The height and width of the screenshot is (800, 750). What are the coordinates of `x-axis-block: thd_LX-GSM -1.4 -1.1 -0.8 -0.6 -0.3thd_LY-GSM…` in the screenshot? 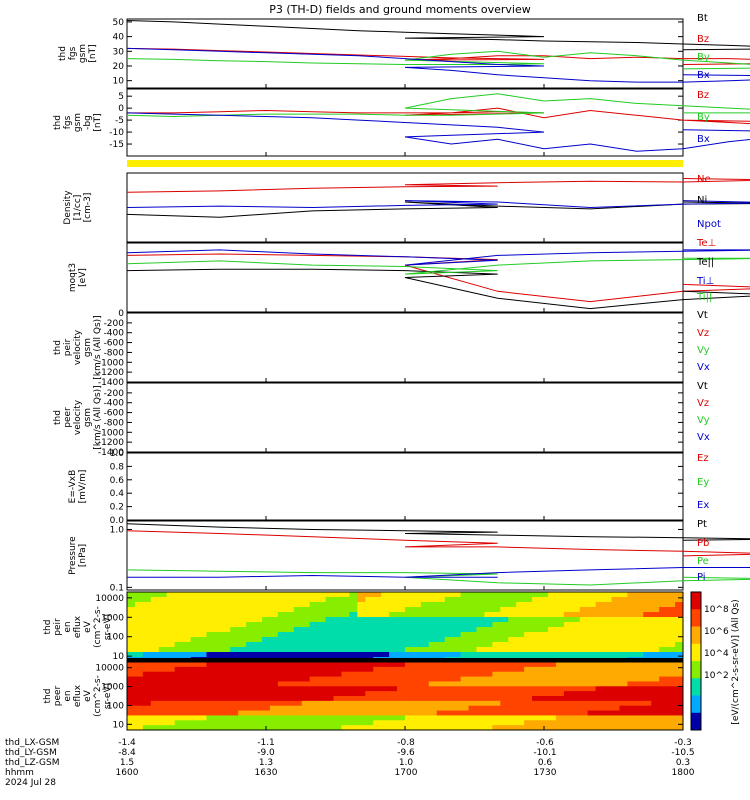 It's located at (350, 763).